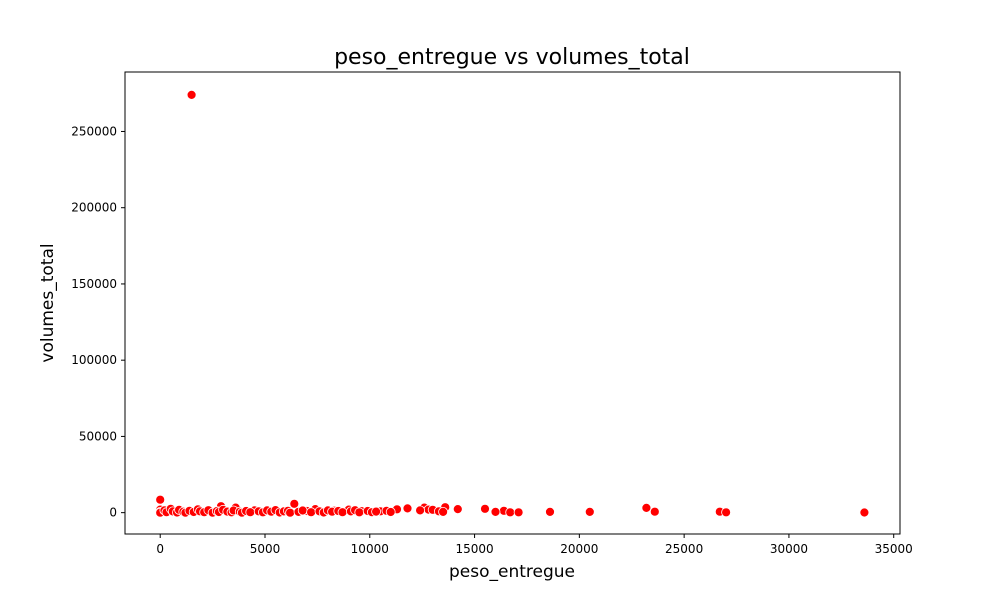  Describe the element at coordinates (160, 549) in the screenshot. I see `x-tick-label: 0` at that location.